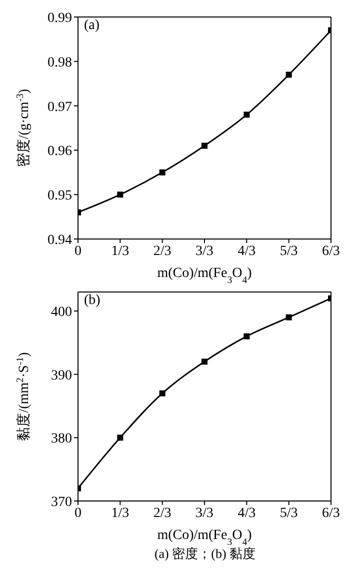 Image resolution: width=350 pixels, height=576 pixels. What do you see at coordinates (61, 312) in the screenshot?
I see `y-tick-label: 400` at bounding box center [61, 312].